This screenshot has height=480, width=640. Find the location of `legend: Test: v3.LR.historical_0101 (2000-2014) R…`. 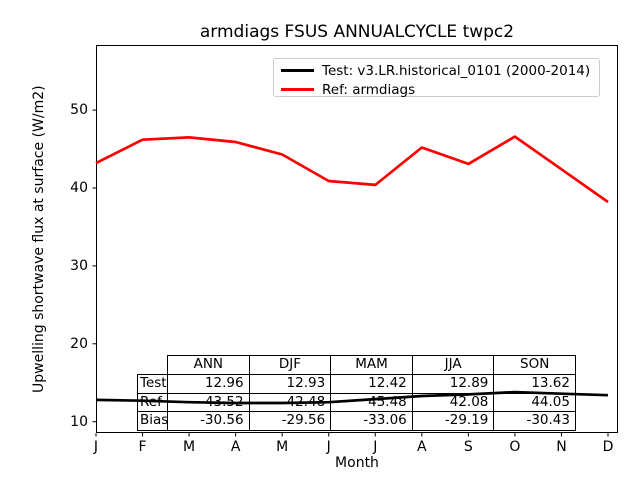

legend: Test: v3.LR.historical_0101 (2000-2014) R… is located at coordinates (436, 78).